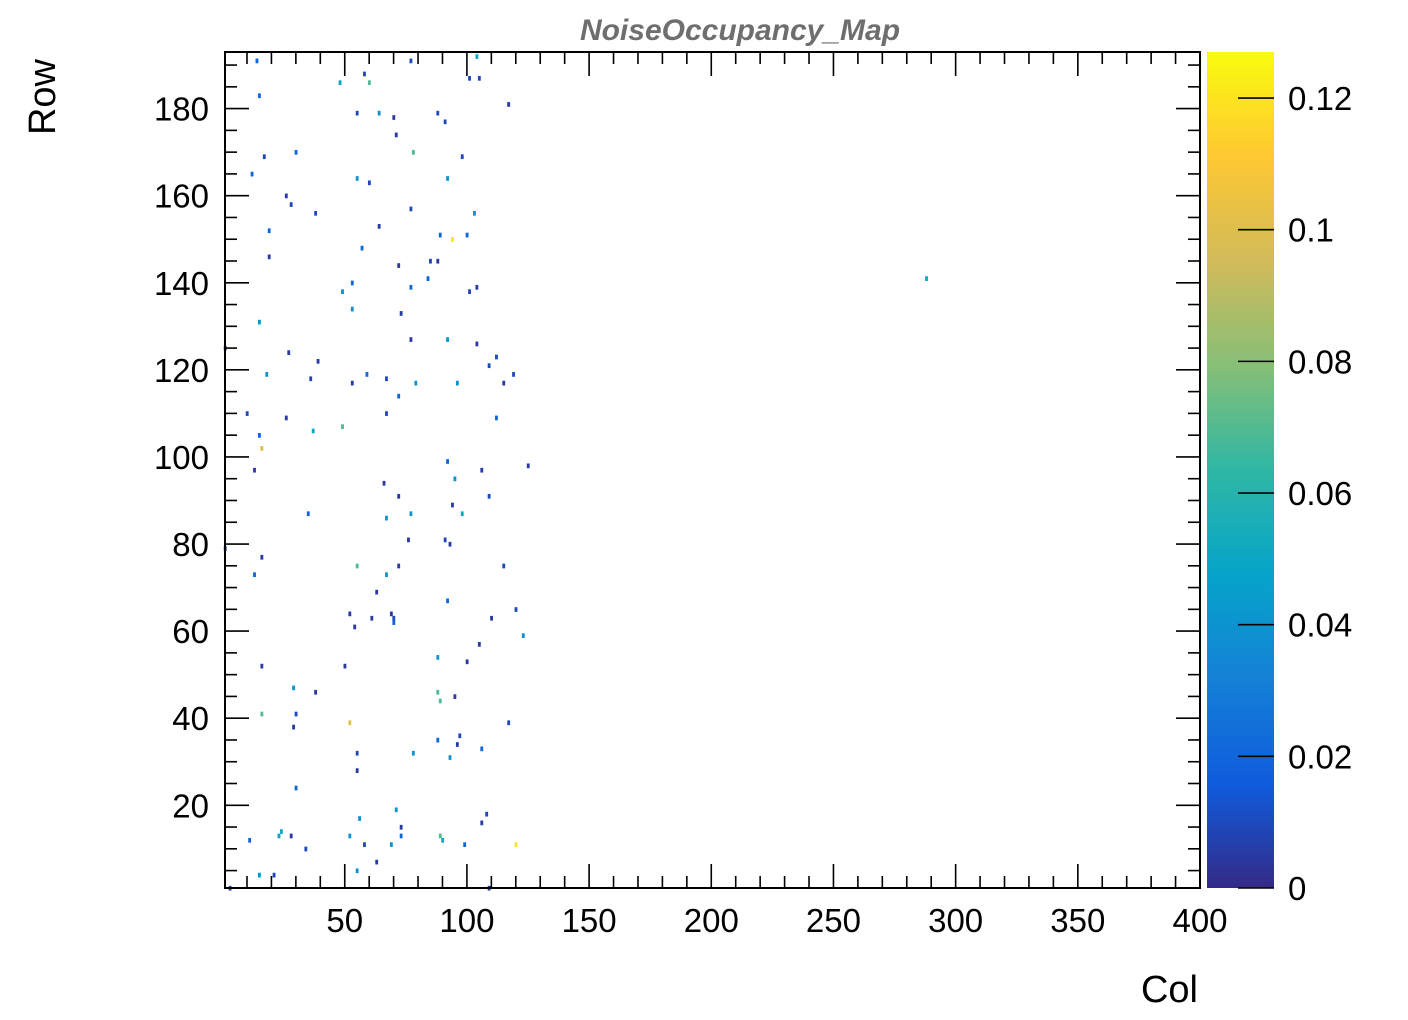 The width and height of the screenshot is (1408, 1020). I want to click on colorbar-tick-label: 0.1, so click(1311, 230).